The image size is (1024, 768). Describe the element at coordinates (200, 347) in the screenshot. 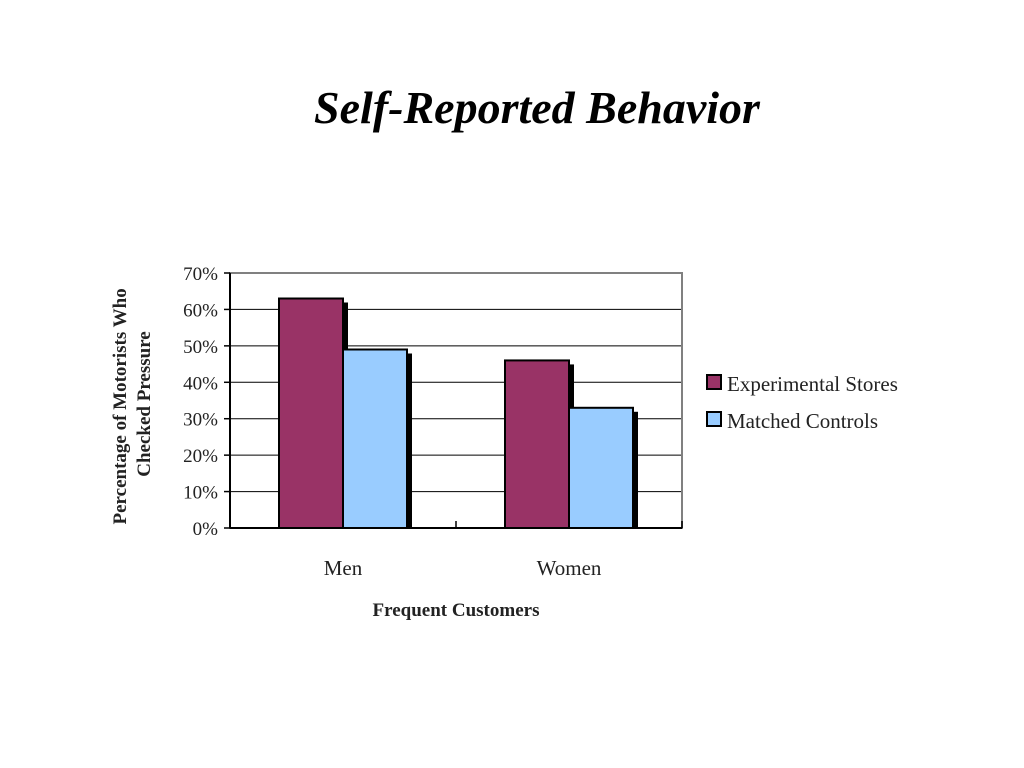

I see `y-tick-label: 50%` at that location.